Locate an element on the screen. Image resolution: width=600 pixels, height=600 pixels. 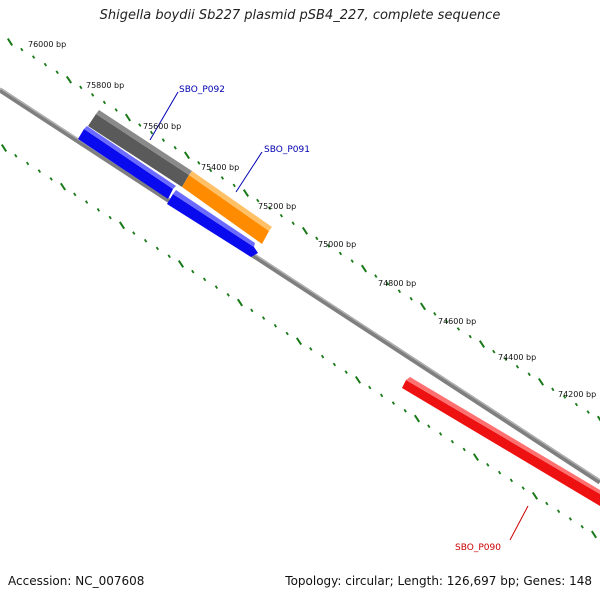
feature-orange is located at coordinates (225, 209).